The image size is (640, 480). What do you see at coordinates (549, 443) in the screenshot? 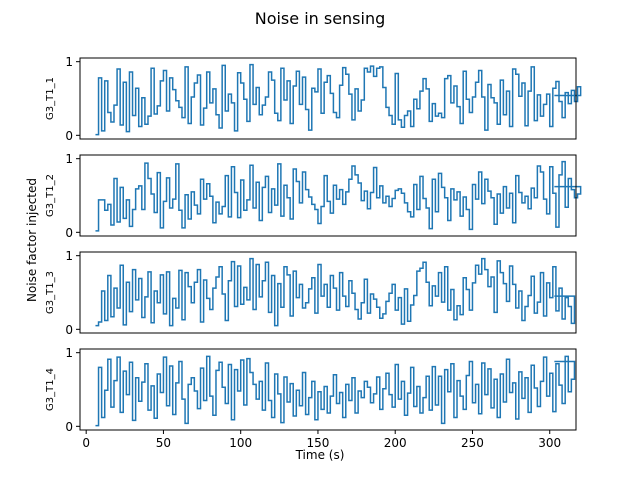
I see `x-tick-label: 300` at bounding box center [549, 443].